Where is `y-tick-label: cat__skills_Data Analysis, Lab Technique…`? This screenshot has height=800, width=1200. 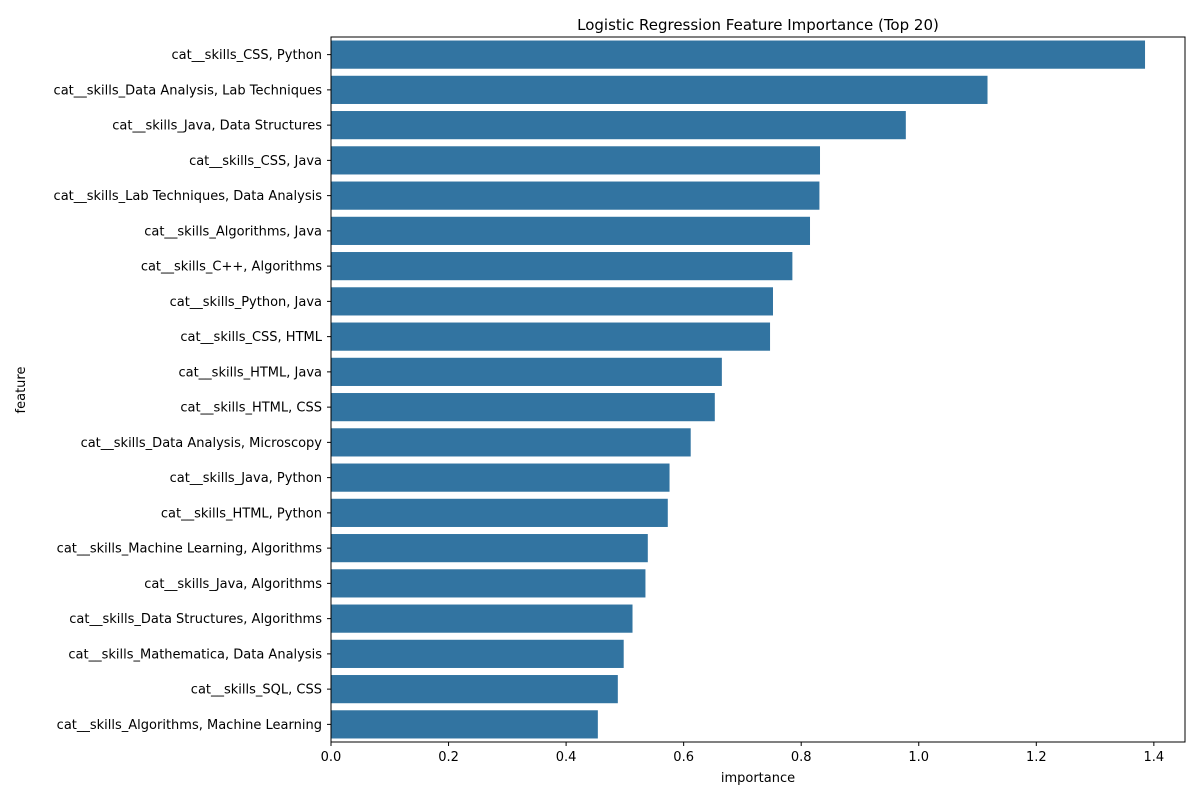
y-tick-label: cat__skills_Data Analysis, Lab Technique… is located at coordinates (188, 90).